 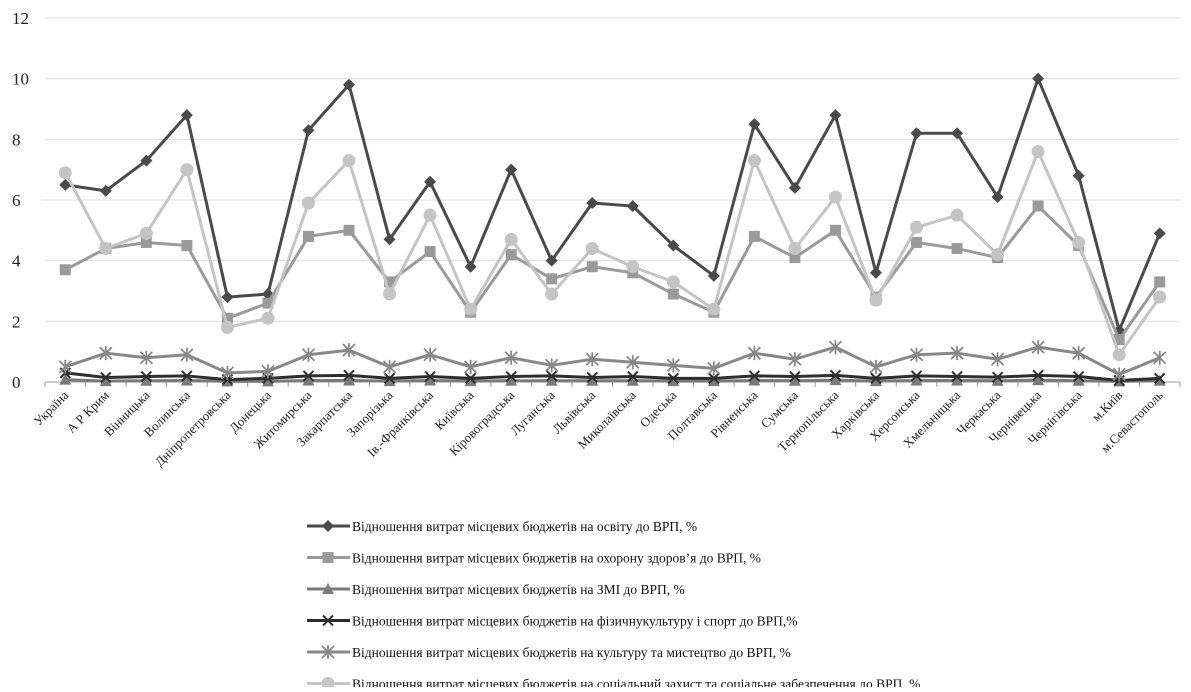 I want to click on x-tick-label: м.Київ, so click(x=1107, y=406).